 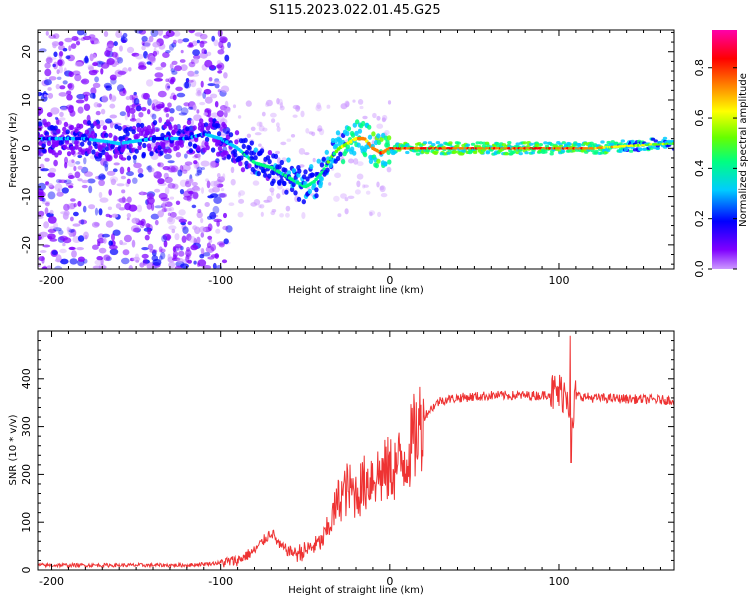 What do you see at coordinates (13, 150) in the screenshot?
I see `spectrogram-ylabel: Frequency (Hz)` at bounding box center [13, 150].